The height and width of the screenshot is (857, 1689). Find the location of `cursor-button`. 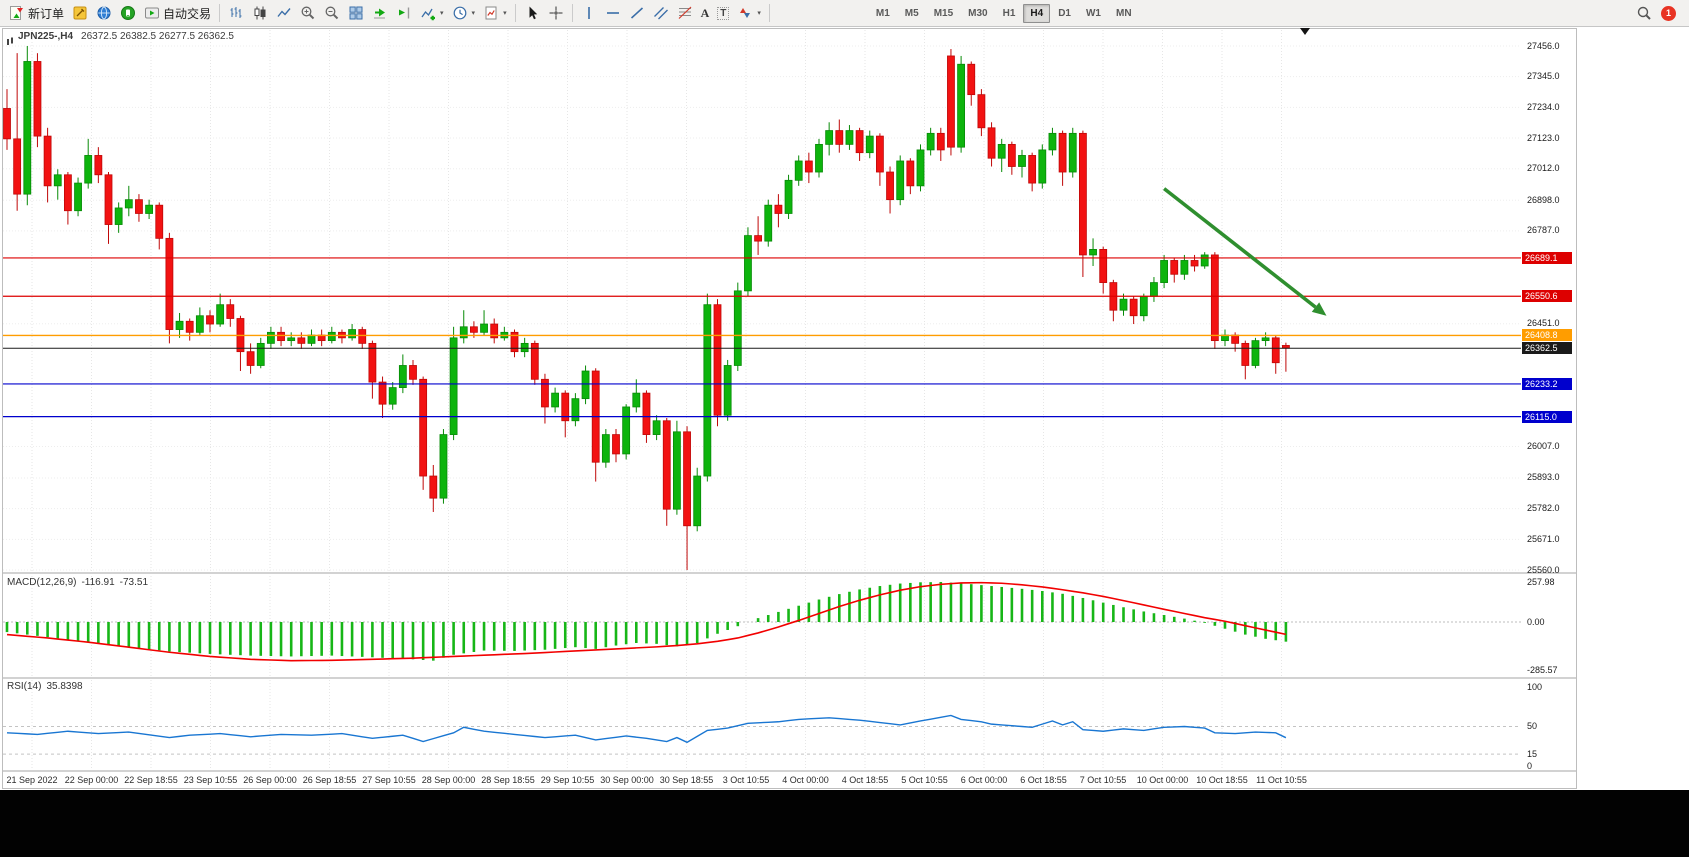

cursor-button is located at coordinates (532, 13).